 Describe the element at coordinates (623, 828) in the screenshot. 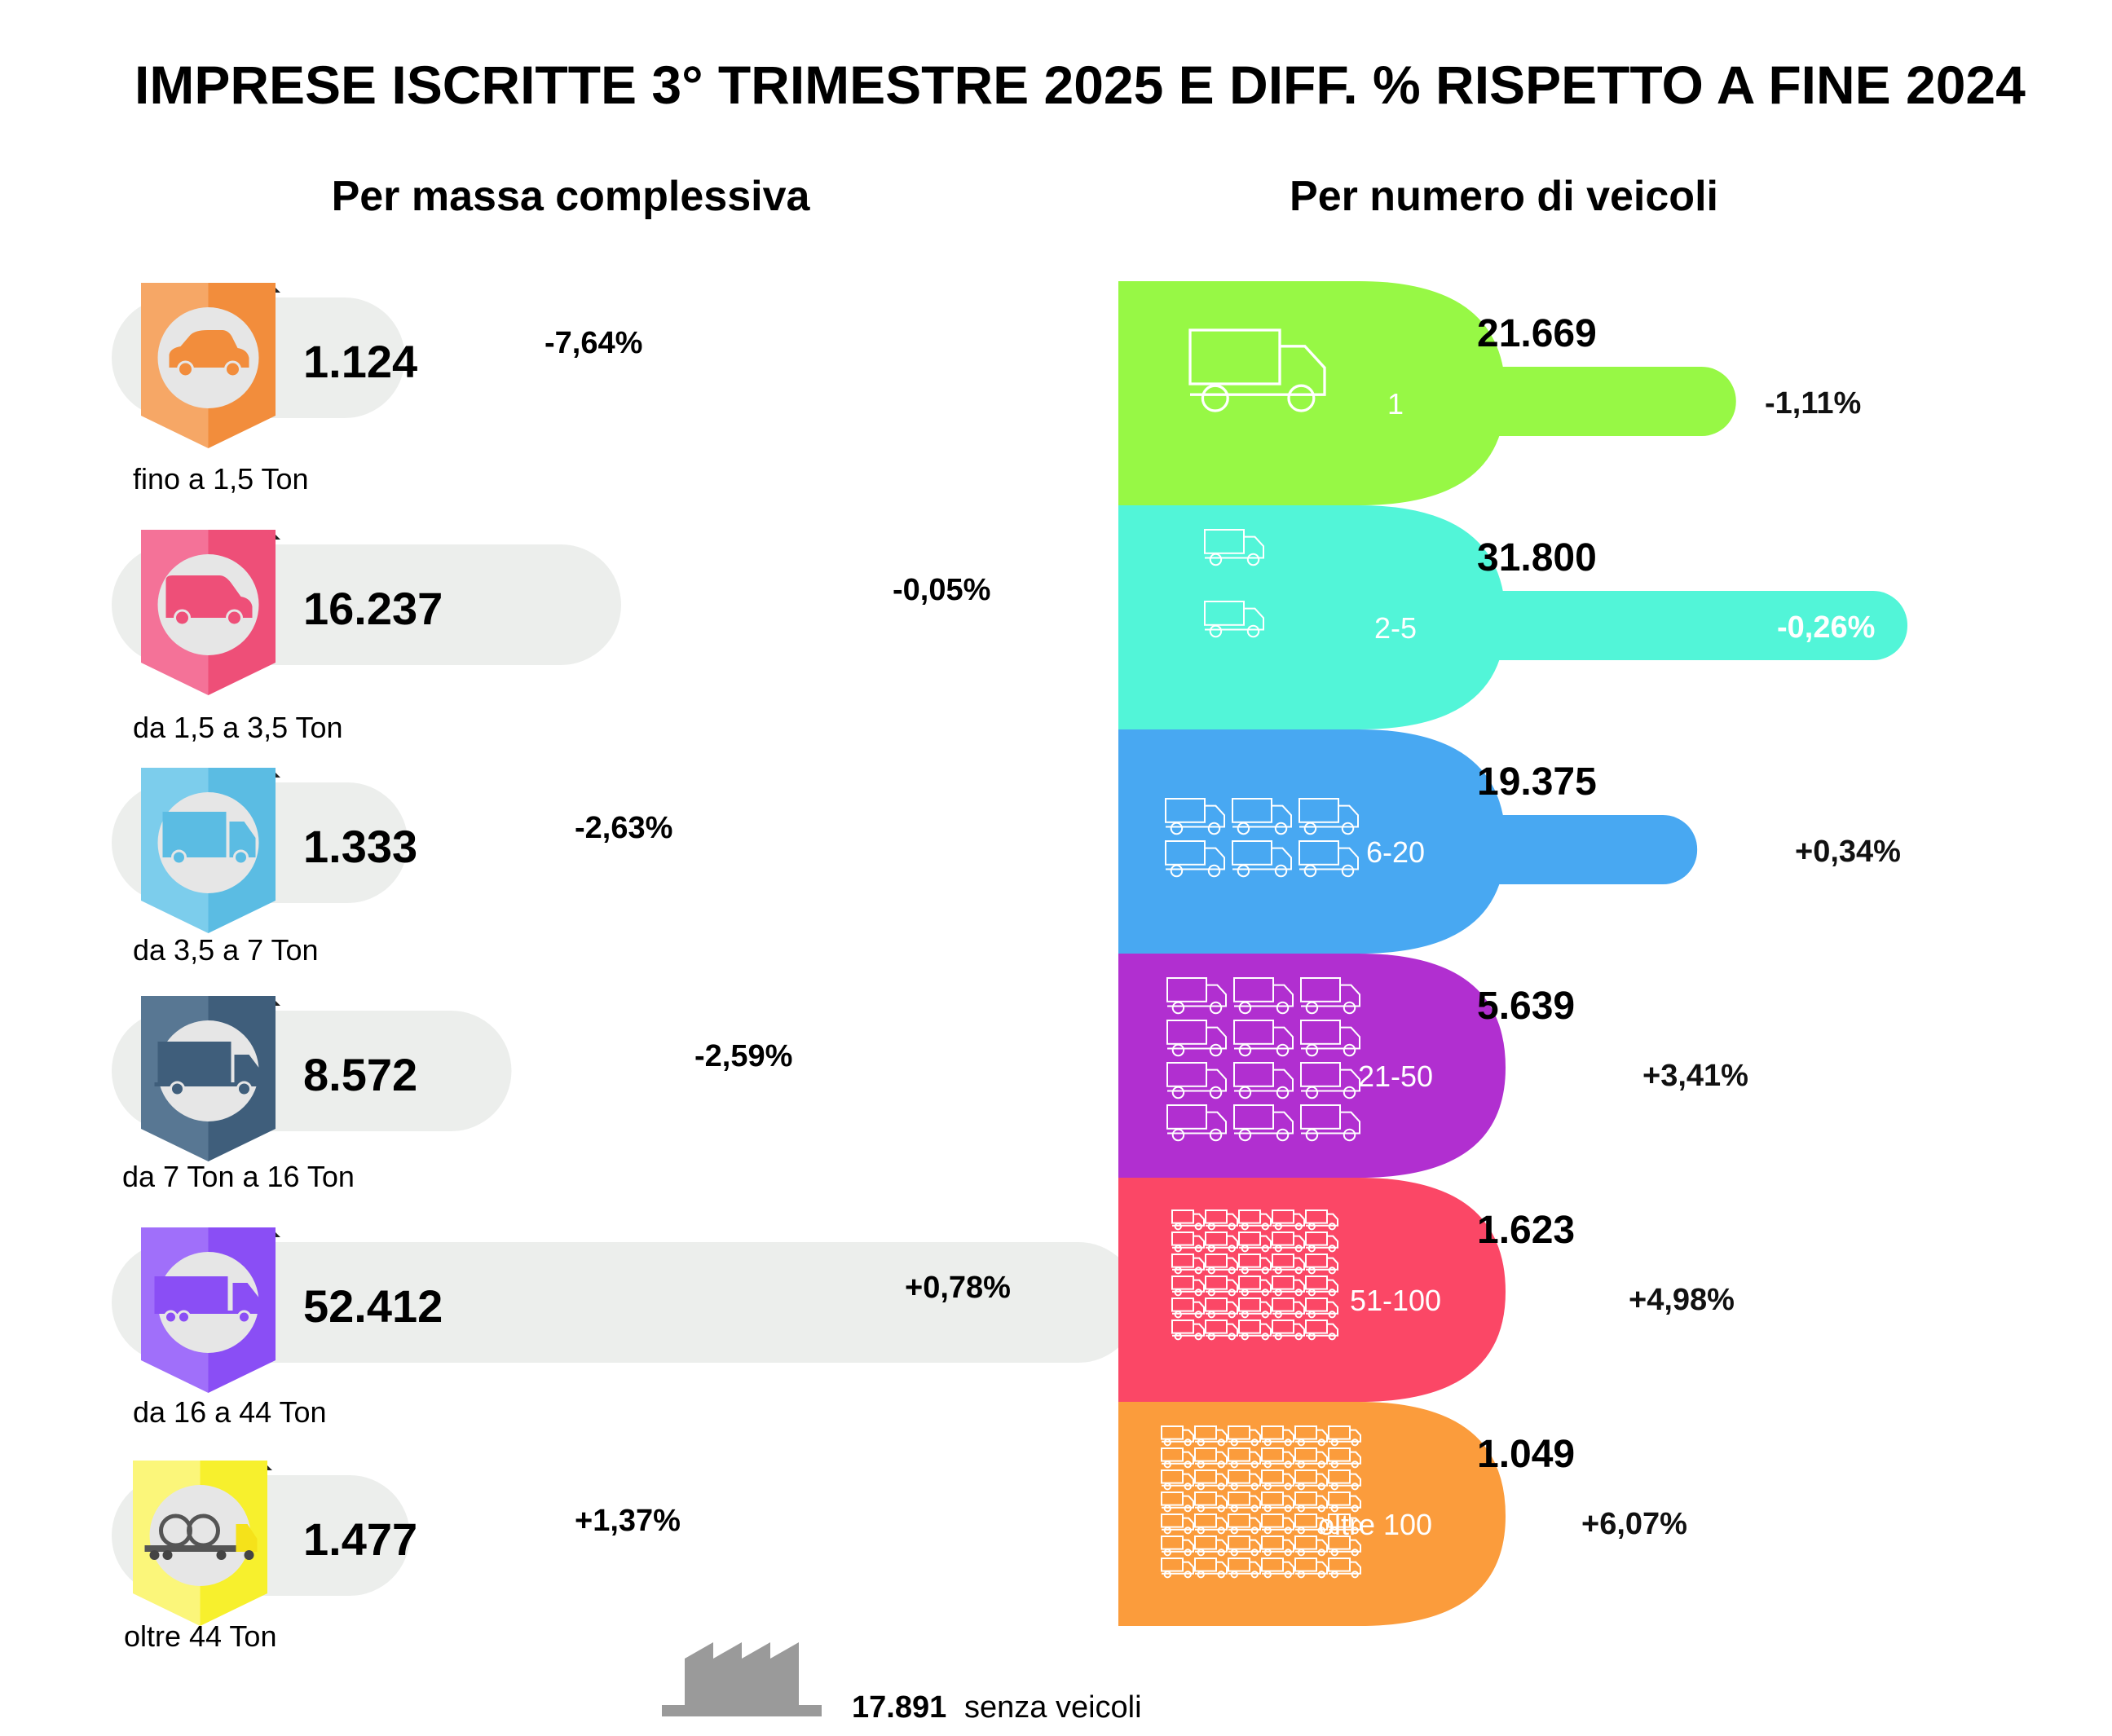

I see `diff-label: -2,63%` at that location.